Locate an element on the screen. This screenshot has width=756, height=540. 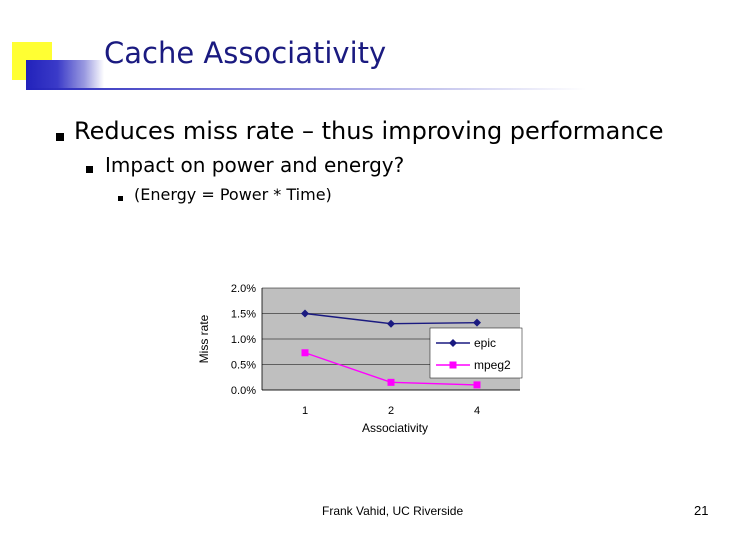
x-tick-label: 2 is located at coordinates (391, 411).